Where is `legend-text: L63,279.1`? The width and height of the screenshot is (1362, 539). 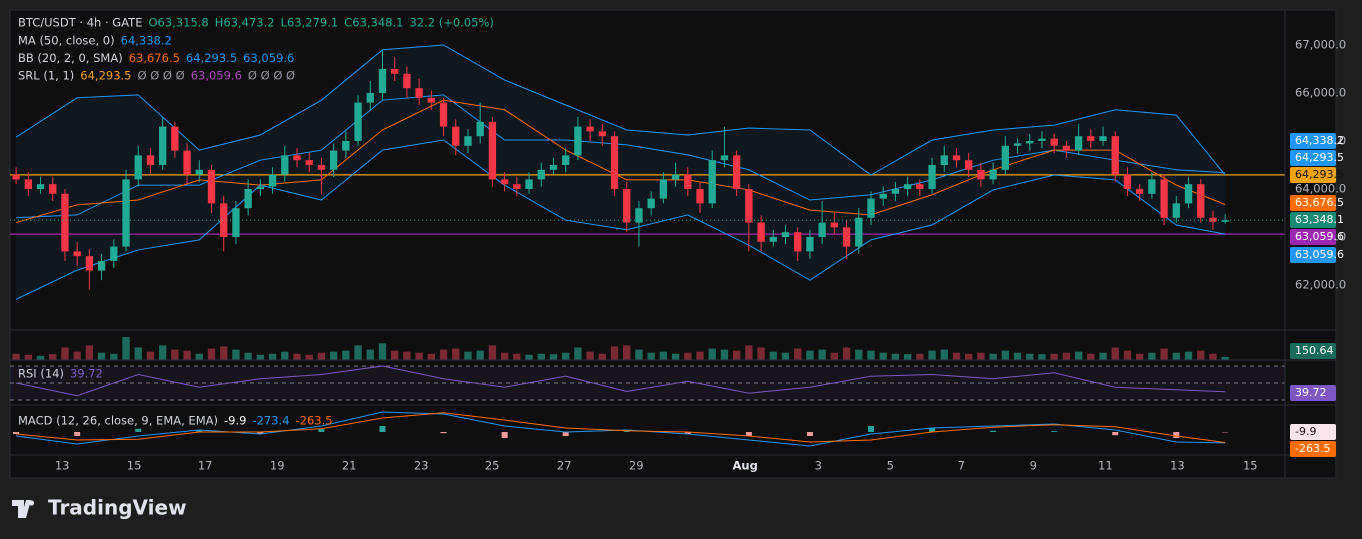
legend-text: L63,279.1 is located at coordinates (310, 23).